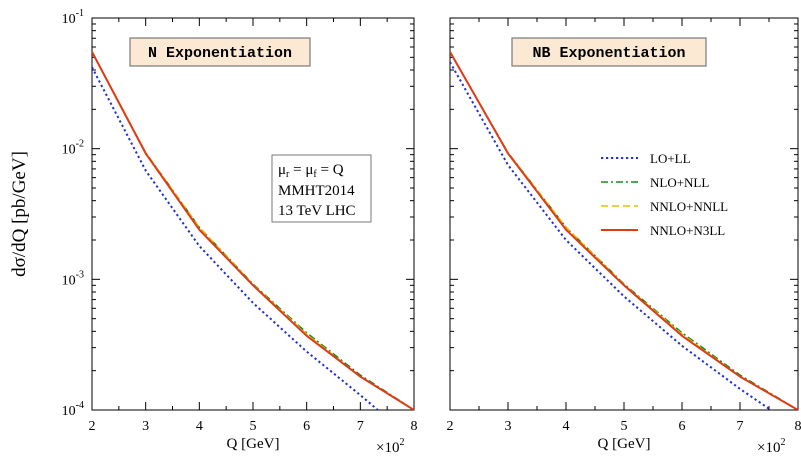  I want to click on y-tick-labels-left: 10⁻⁴ 10⁻³ 10⁻² 10⁻¹, so click(73, 213).